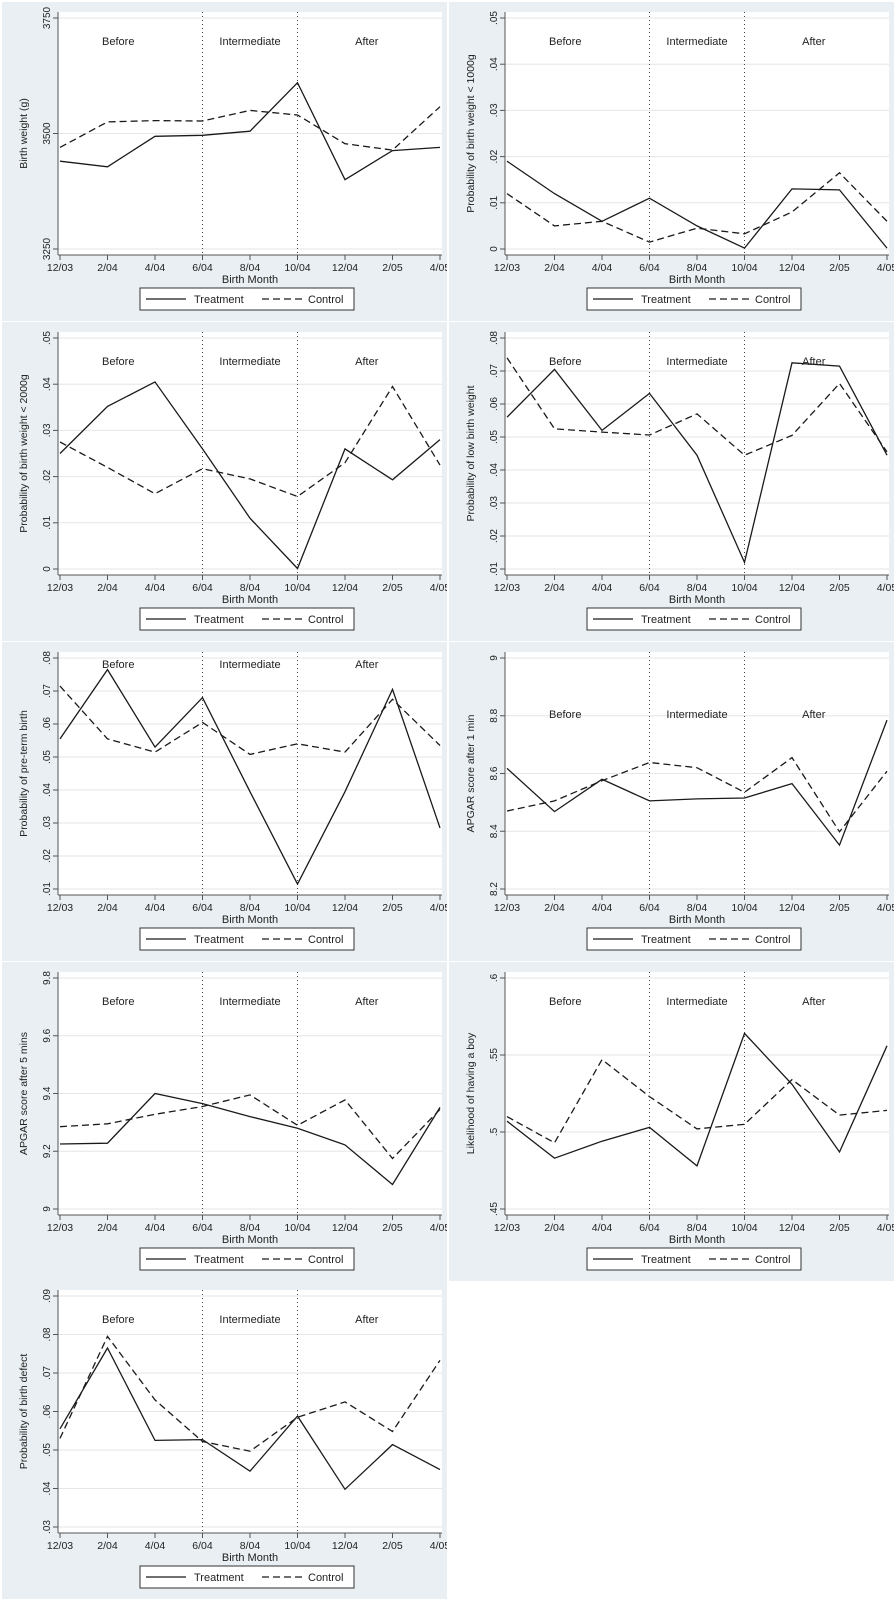  Describe the element at coordinates (47, 17) in the screenshot. I see `y-tick-label: 3750` at that location.